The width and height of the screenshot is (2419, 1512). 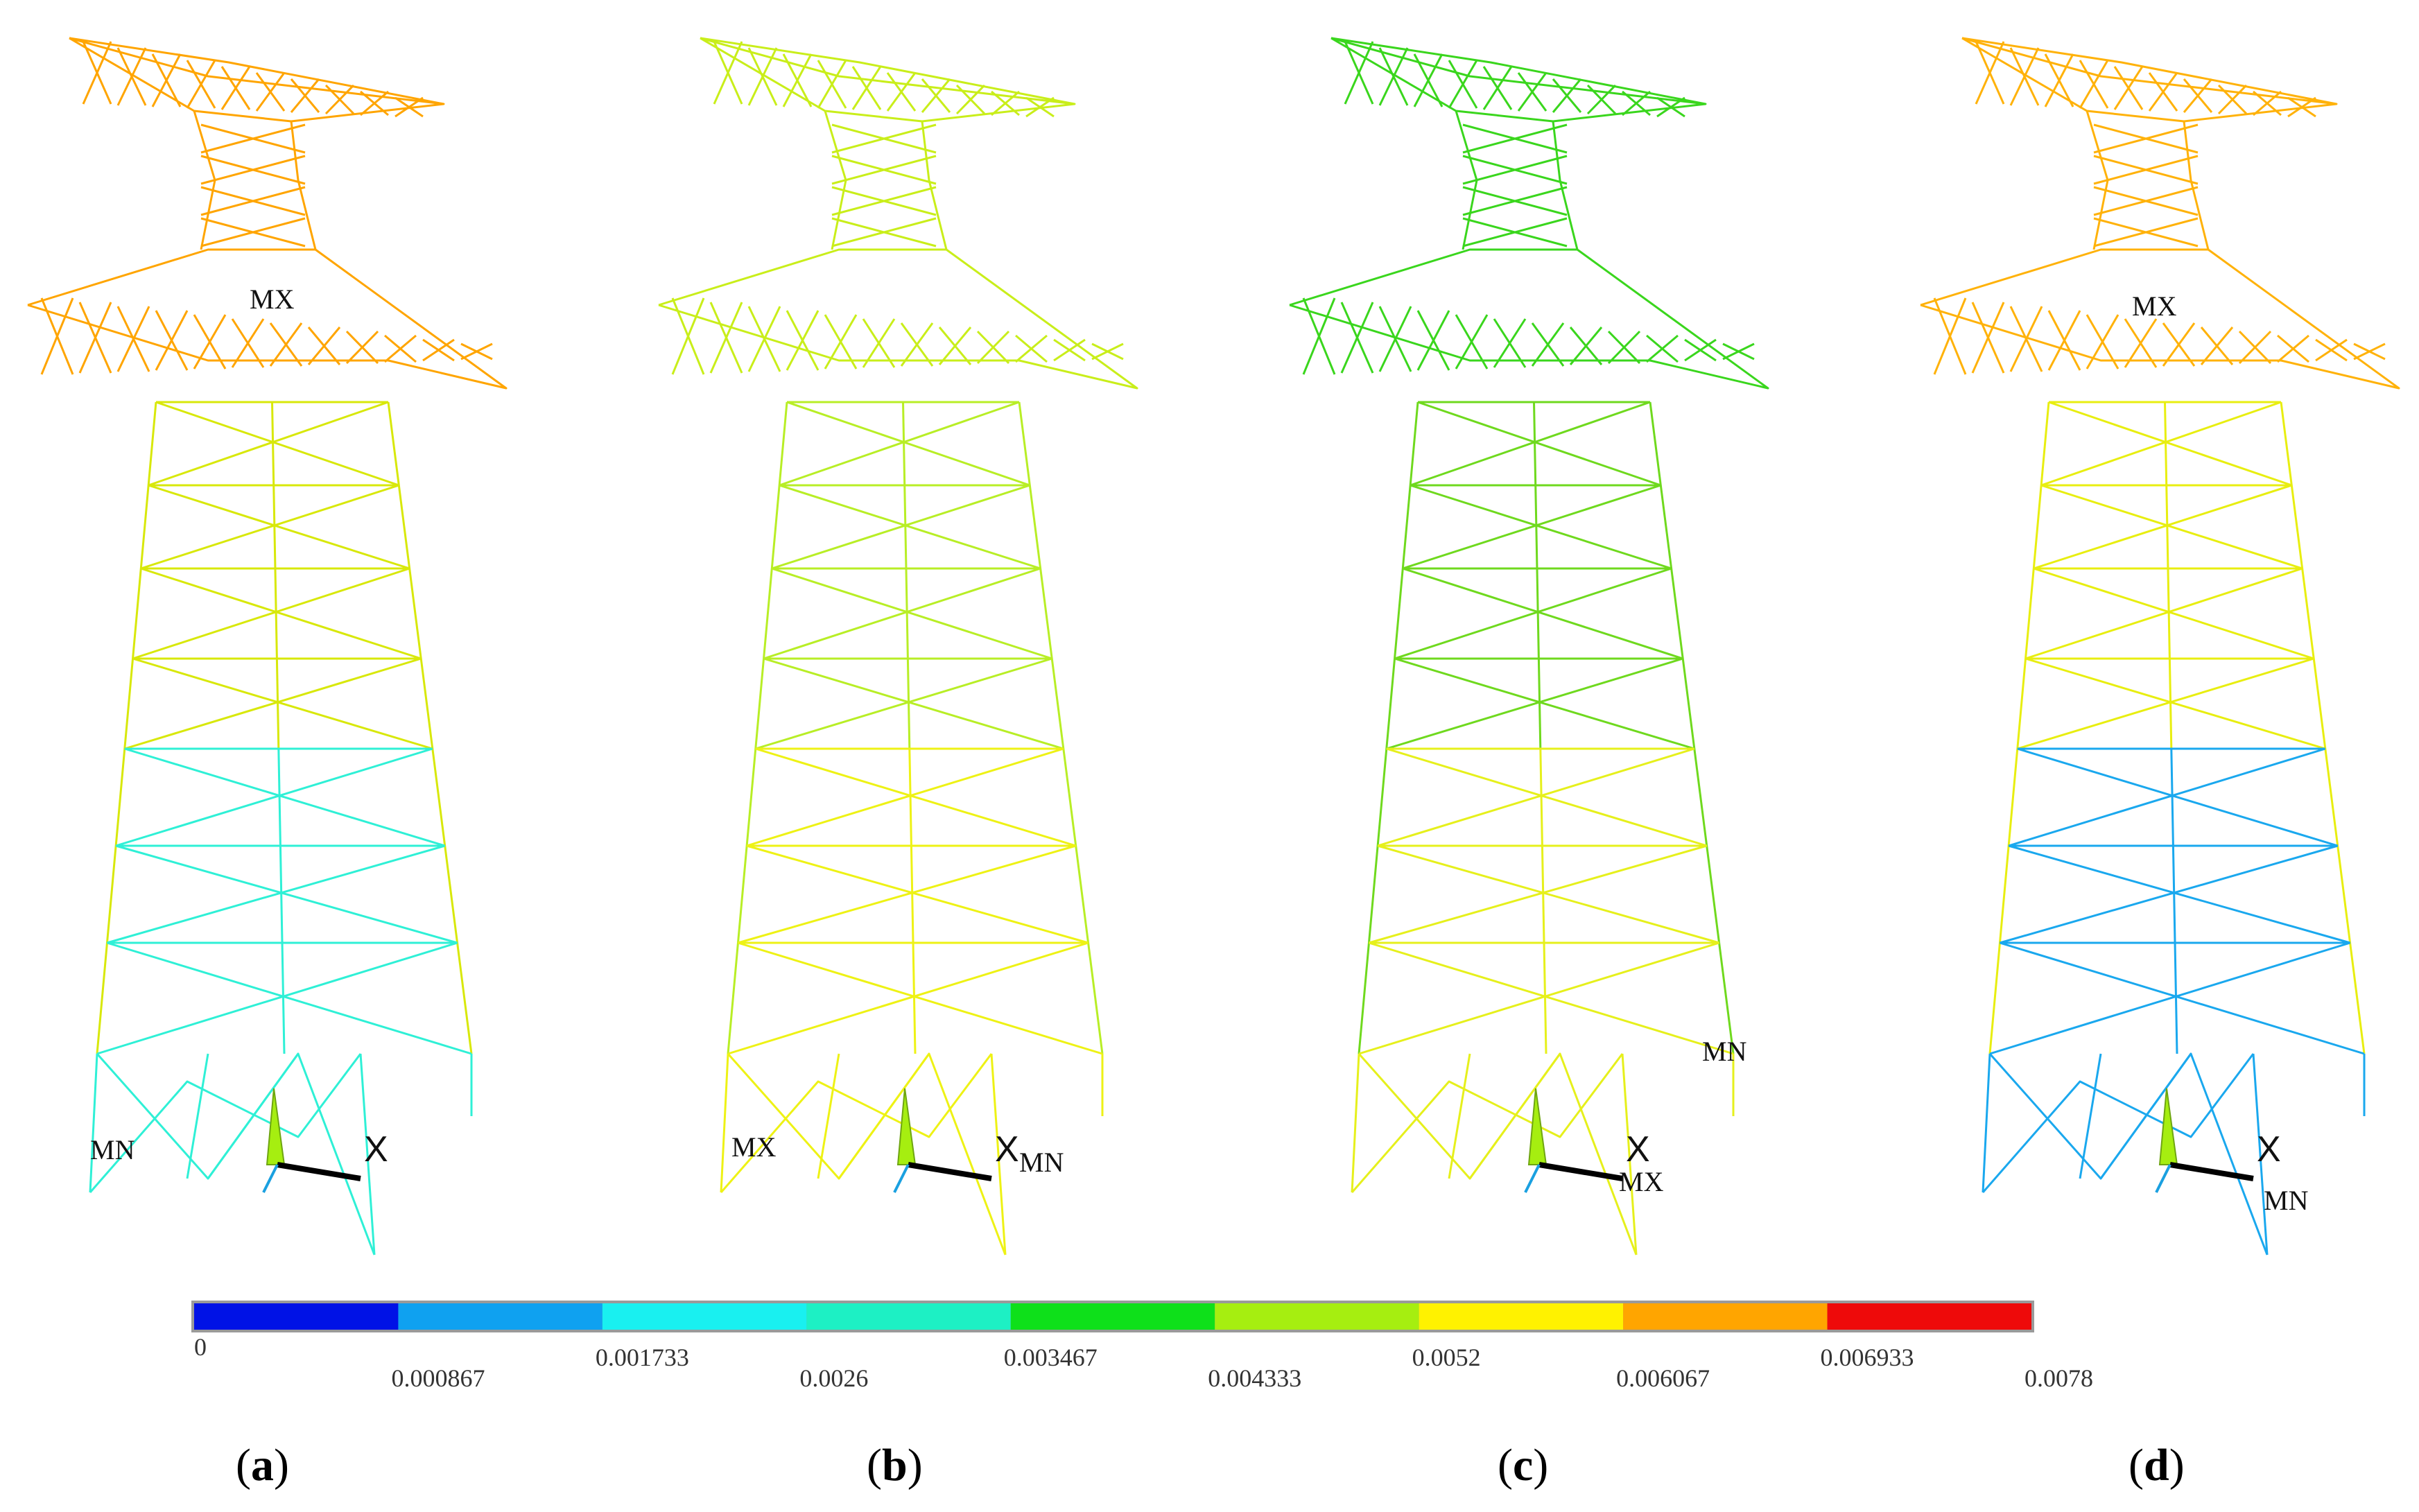 What do you see at coordinates (1663, 1378) in the screenshot?
I see `legend-tick-label: 0.006067` at bounding box center [1663, 1378].